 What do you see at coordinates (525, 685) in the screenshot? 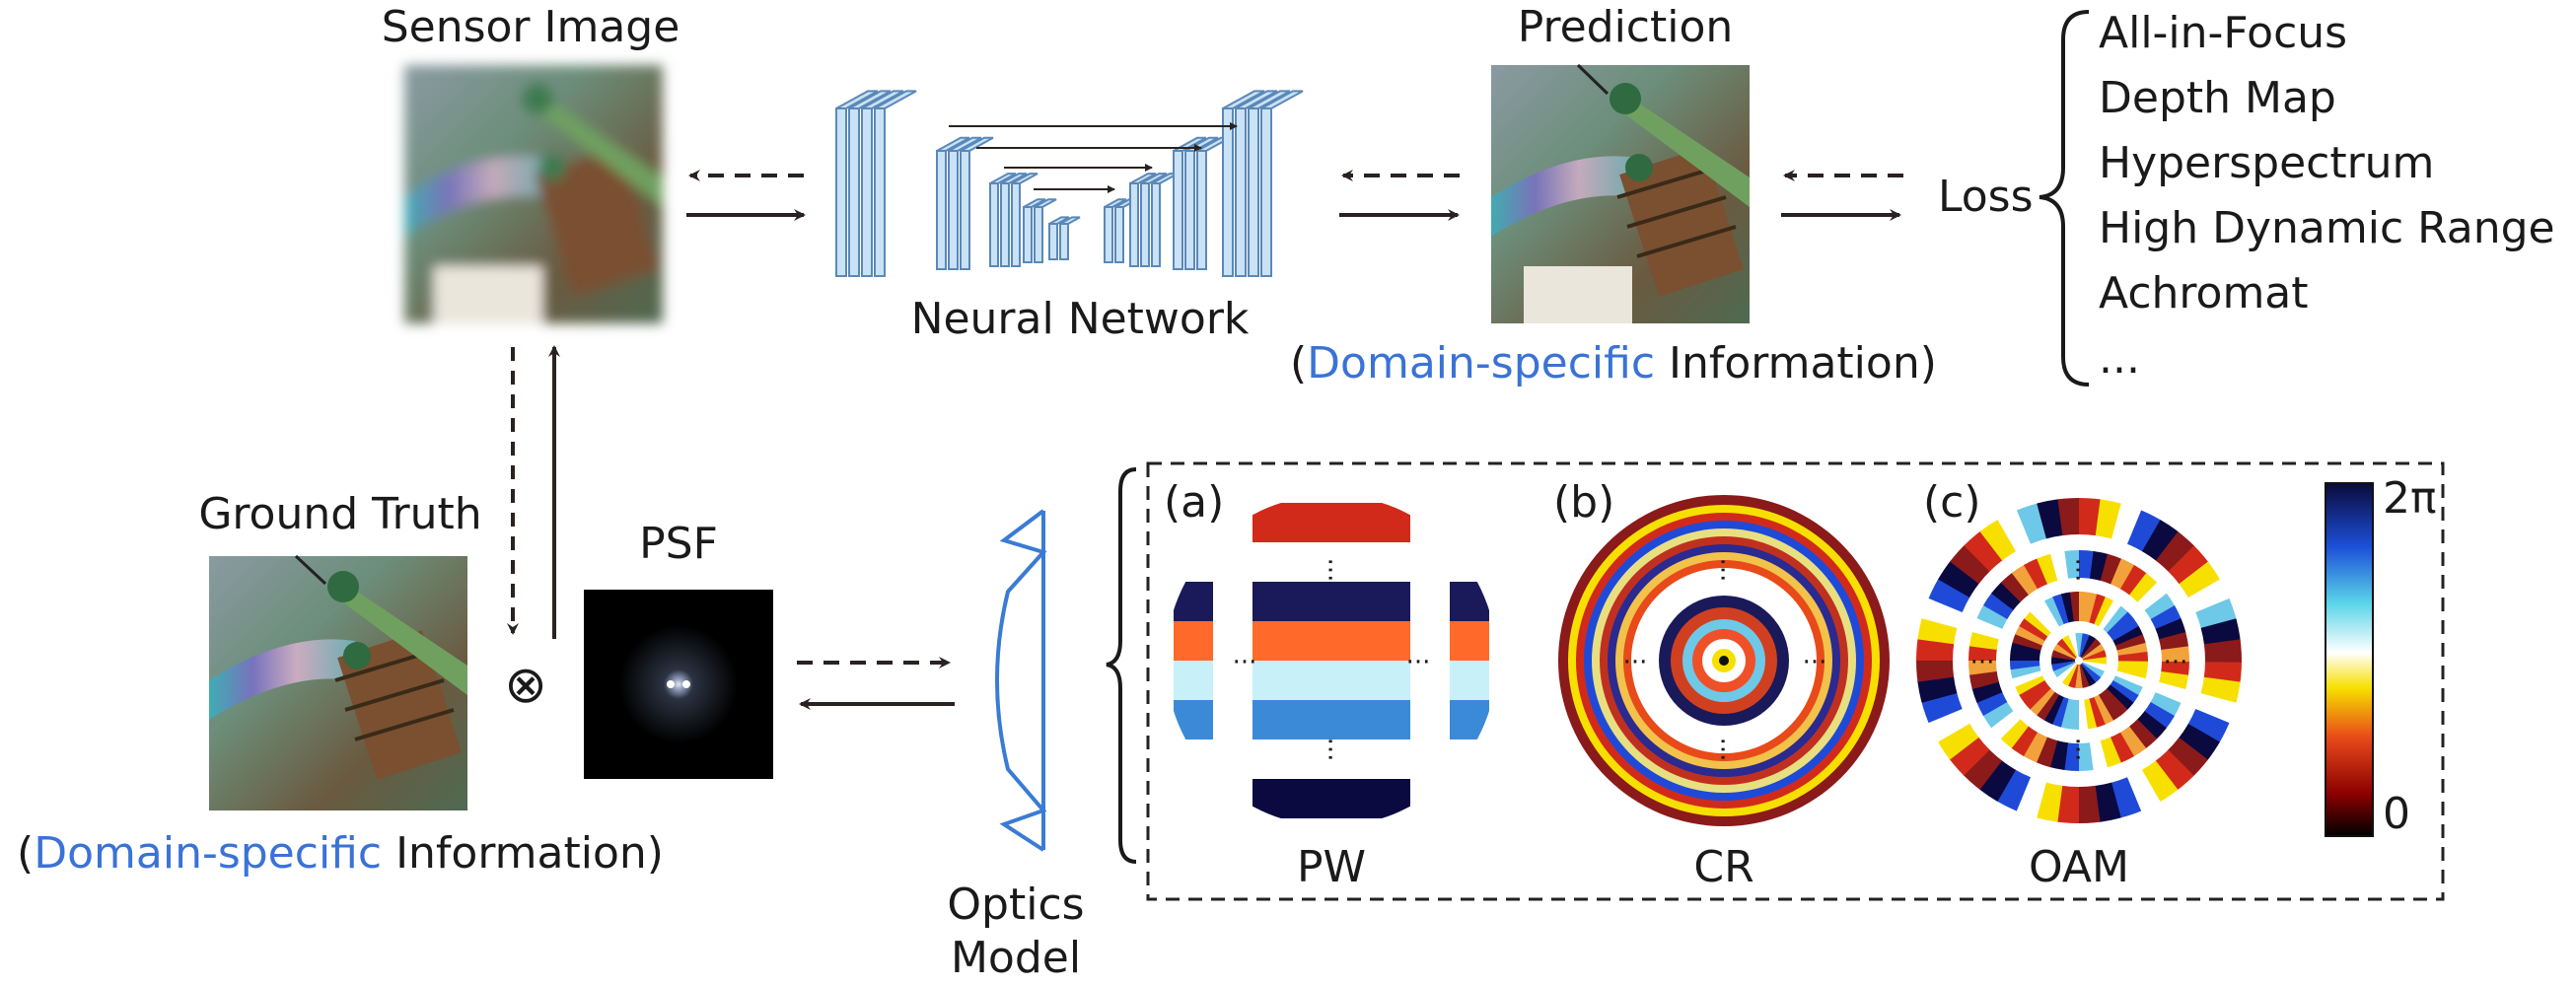
I see `convolution-symbol: ⊗` at bounding box center [525, 685].